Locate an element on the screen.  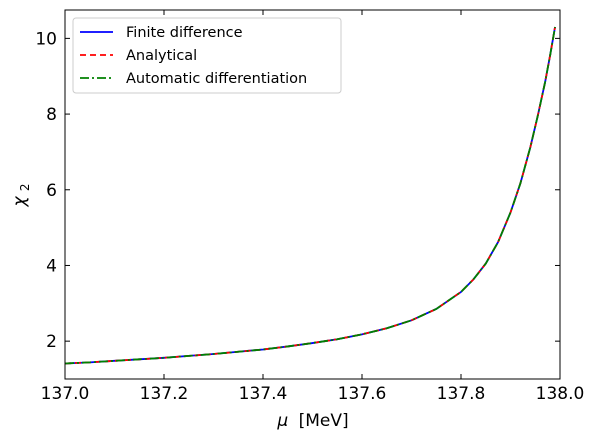
y-axis-subscript: 2 is located at coordinates (25, 187).